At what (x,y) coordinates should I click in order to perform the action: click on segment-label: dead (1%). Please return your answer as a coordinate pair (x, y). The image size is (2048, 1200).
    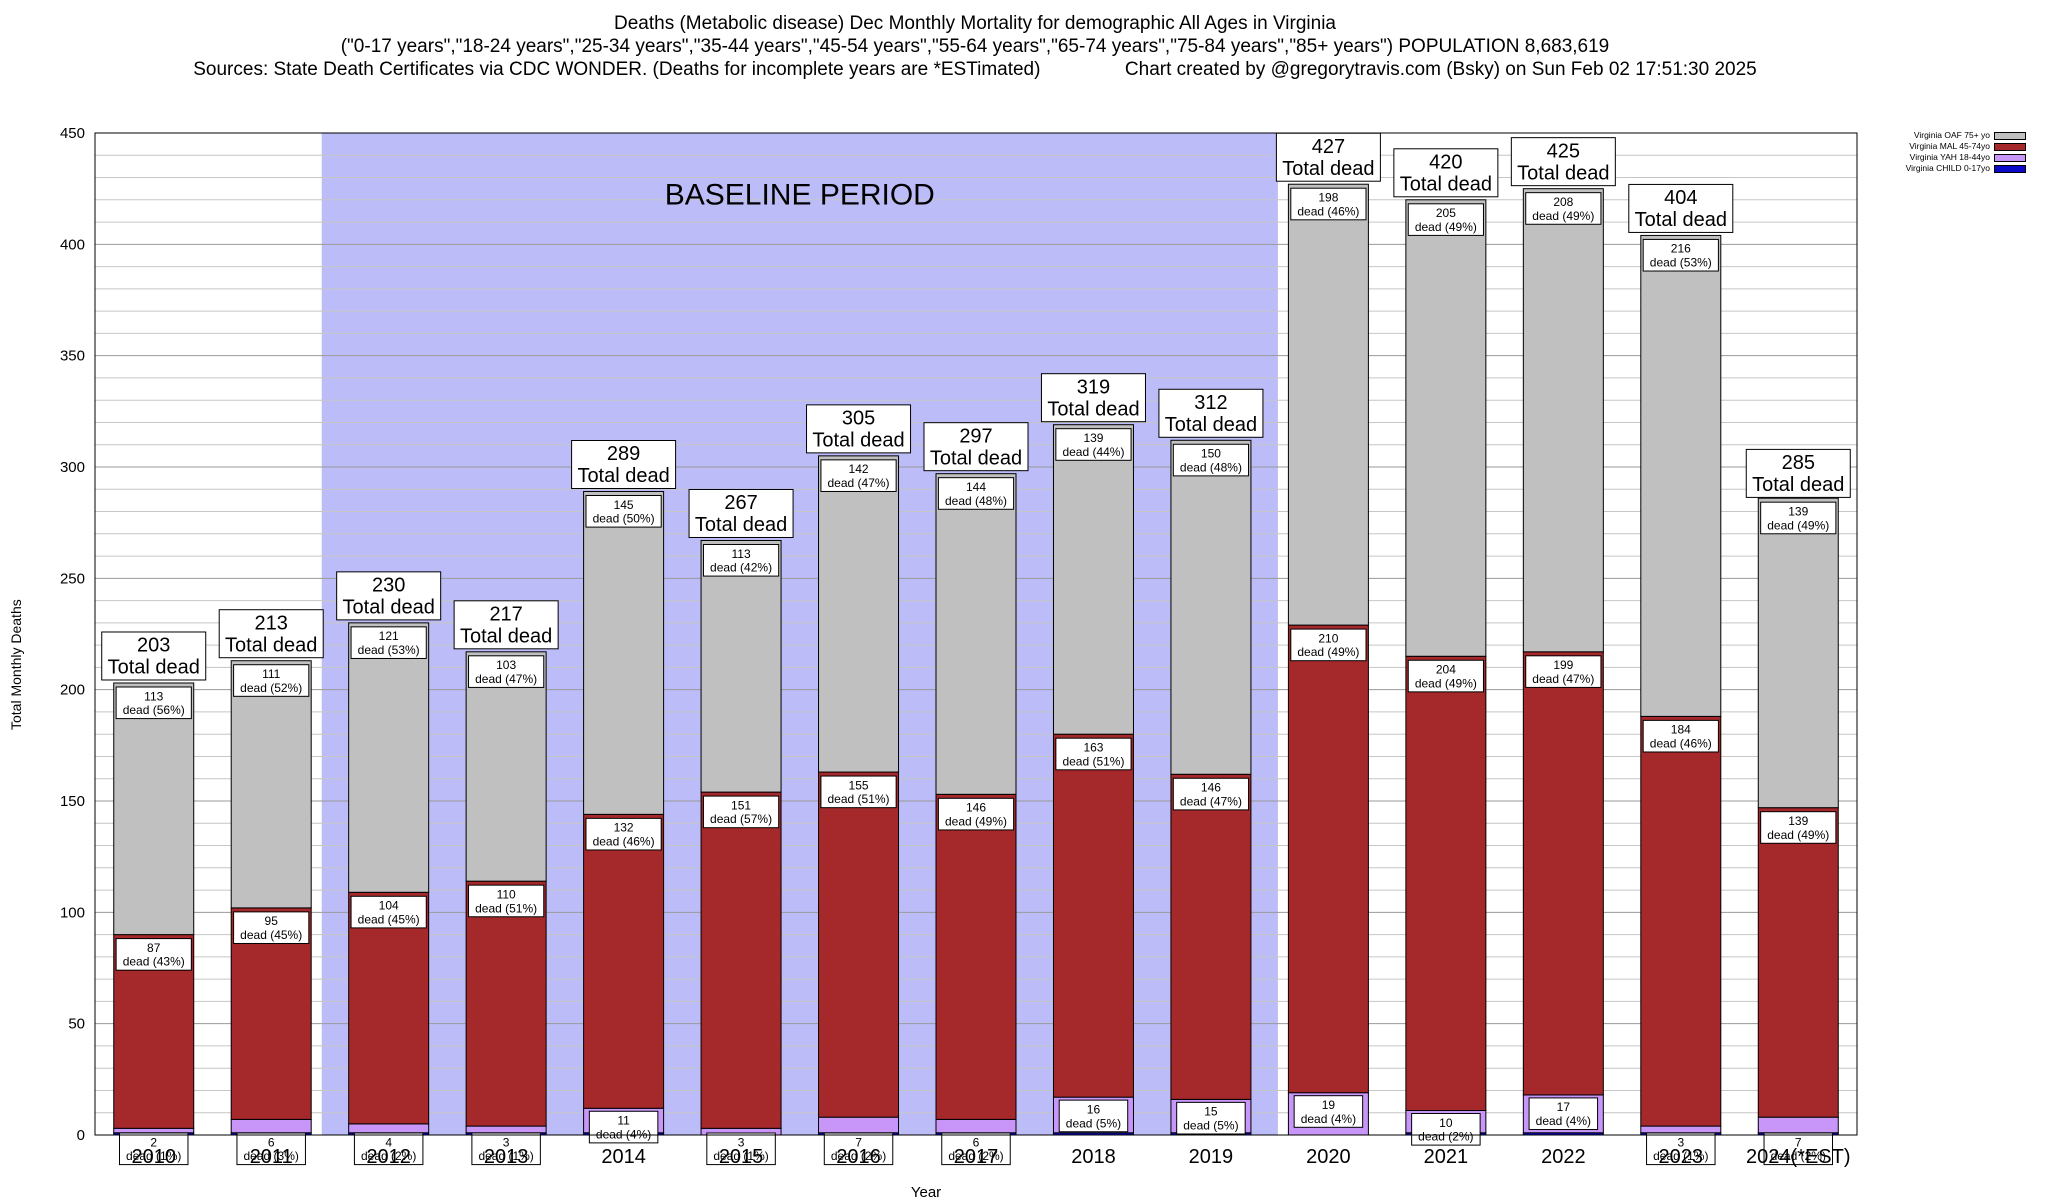
    Looking at the image, I should click on (740, 1156).